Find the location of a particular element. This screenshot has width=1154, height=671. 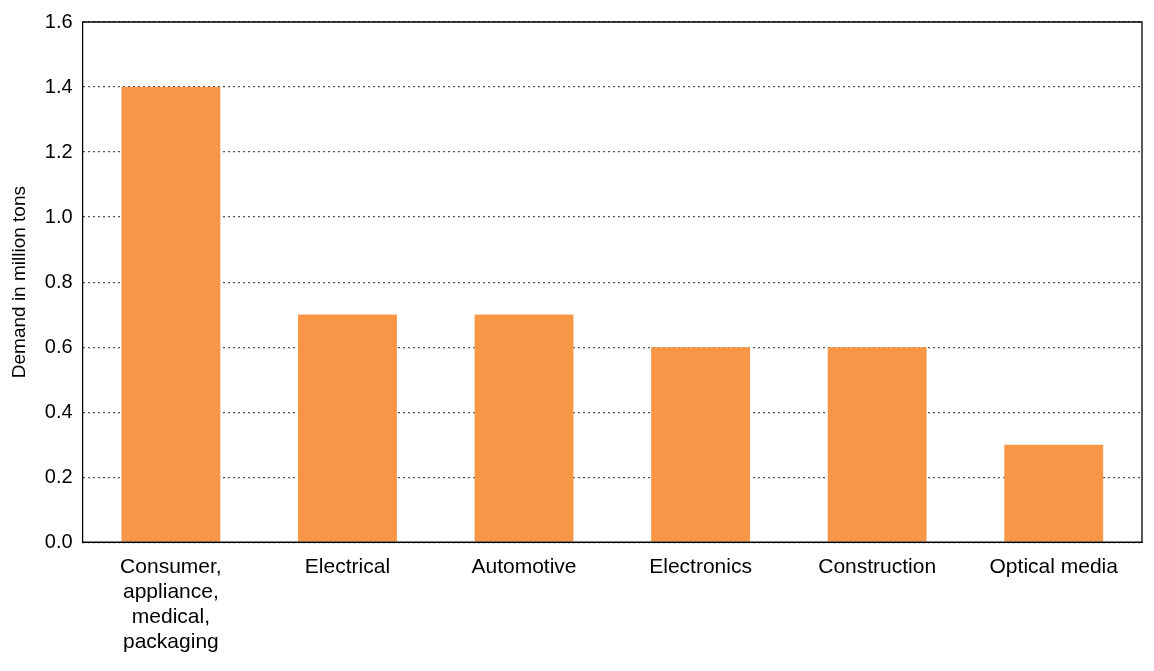

y-tick-label: 1.4 is located at coordinates (58, 85).